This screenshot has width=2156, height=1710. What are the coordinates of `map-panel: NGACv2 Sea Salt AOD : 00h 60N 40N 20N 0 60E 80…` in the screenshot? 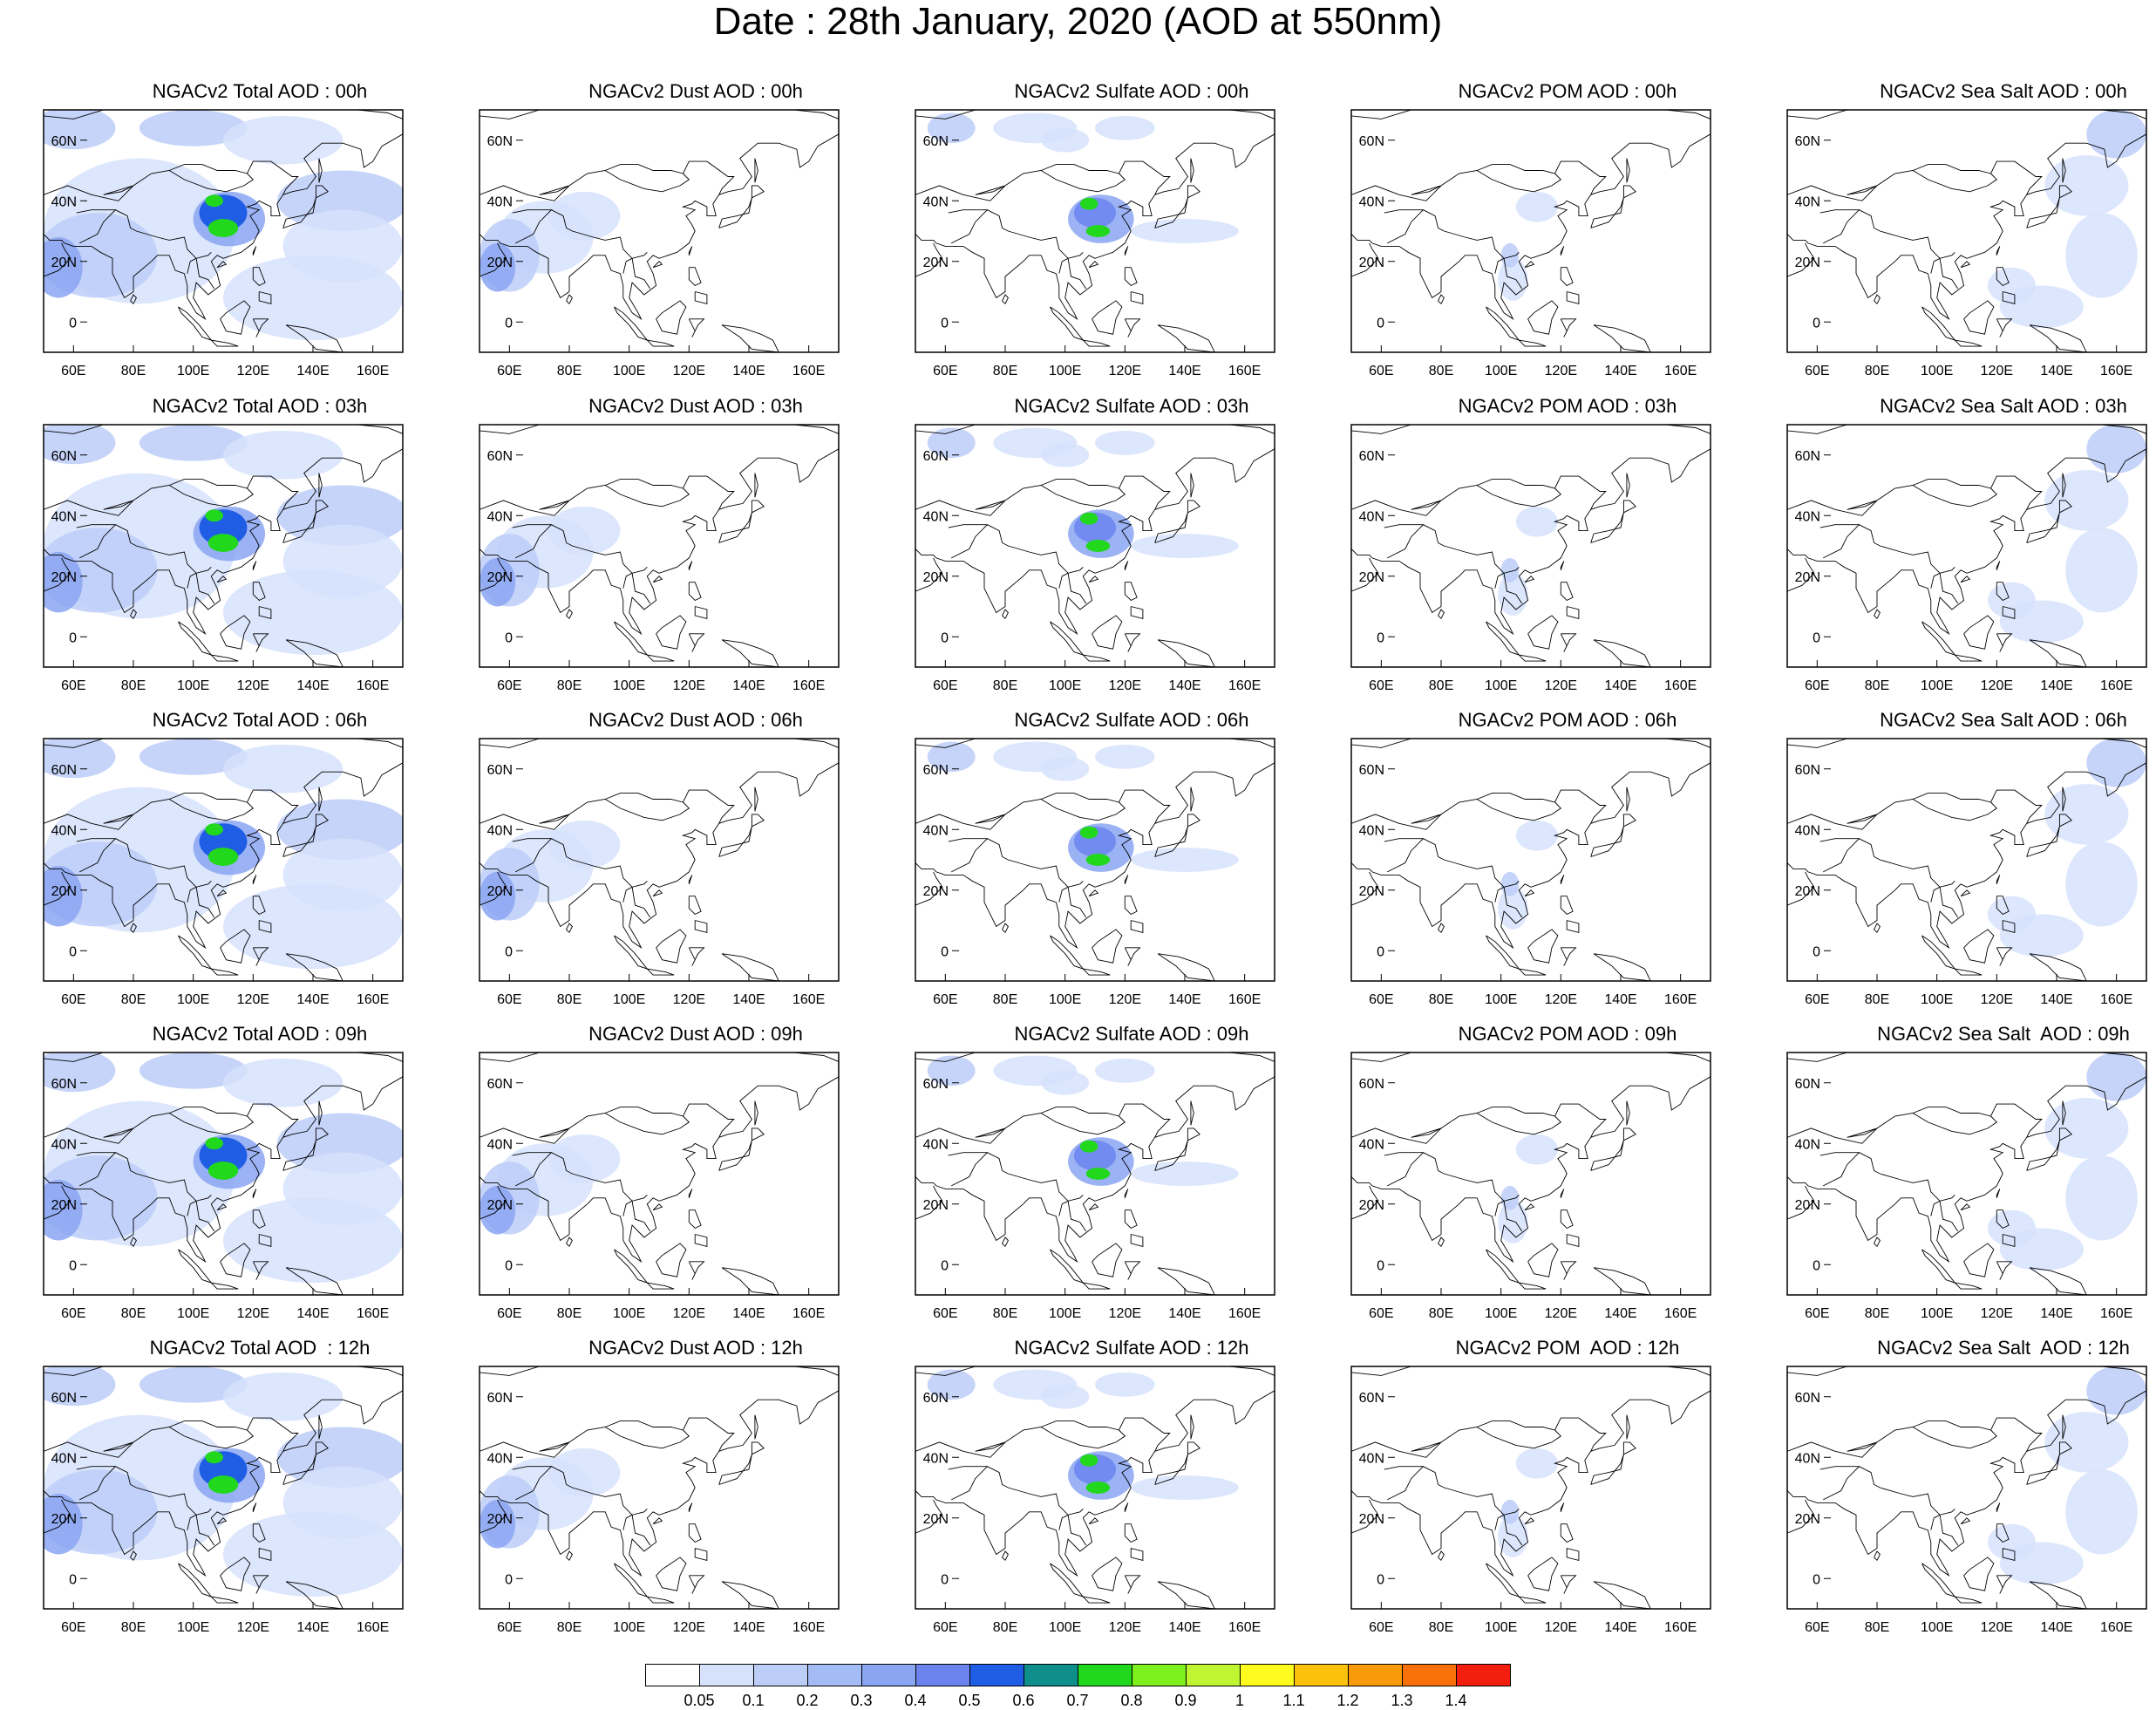 It's located at (1970, 237).